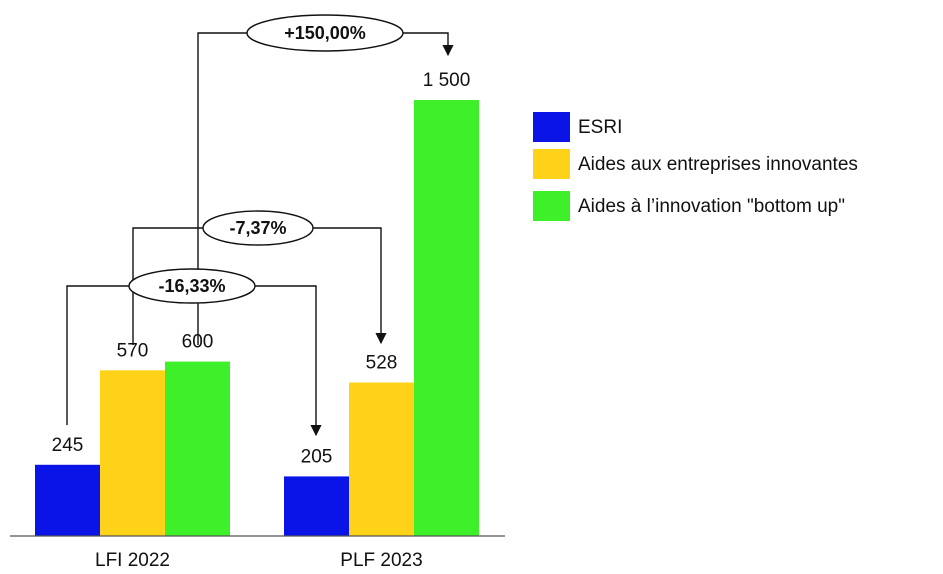 Image resolution: width=943 pixels, height=574 pixels. I want to click on value-label: 600, so click(198, 342).